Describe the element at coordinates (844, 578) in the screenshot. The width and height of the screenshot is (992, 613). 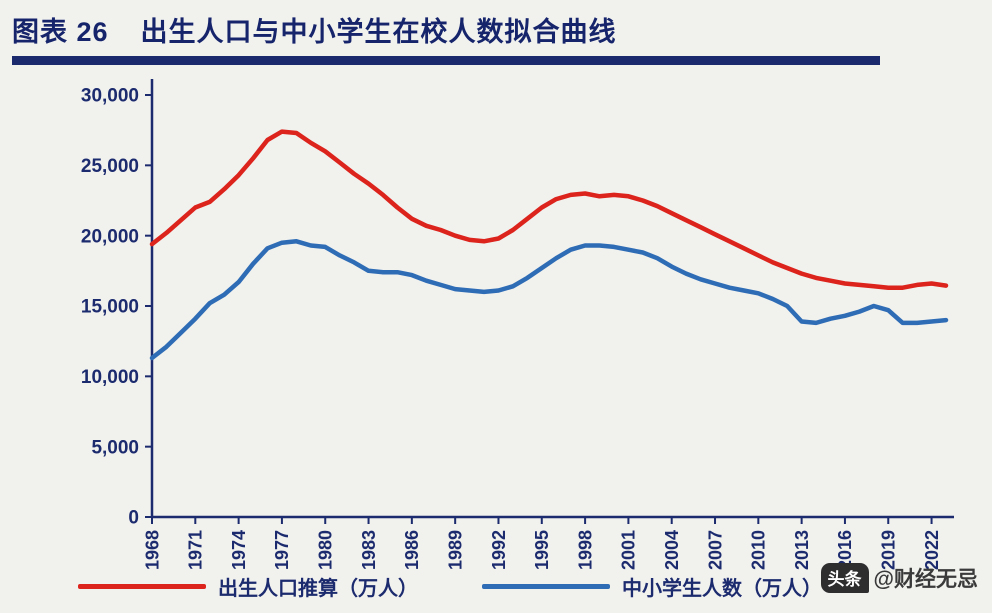
I see `toutiao-logo-badge: 头条` at that location.